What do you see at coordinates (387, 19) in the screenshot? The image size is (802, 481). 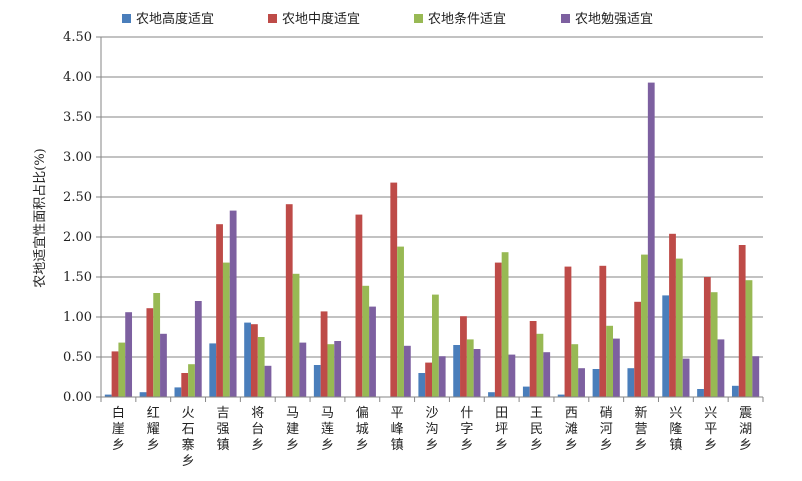 I see `legend: 农地高度适宜 农地中度适宜 农地条件适宜 农地勉强适宜` at bounding box center [387, 19].